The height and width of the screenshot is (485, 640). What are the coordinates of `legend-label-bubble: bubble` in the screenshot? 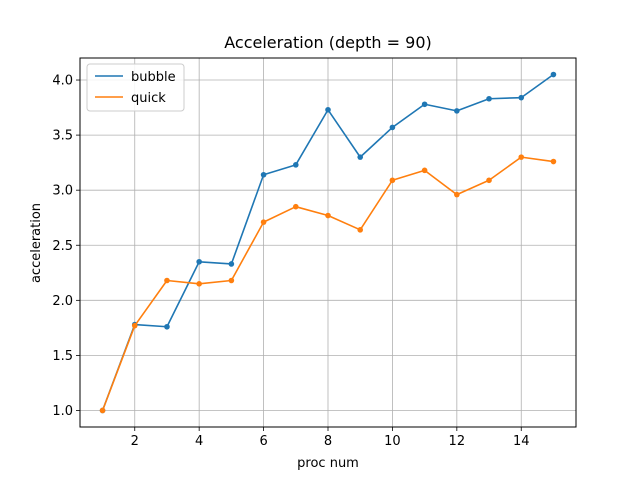 It's located at (153, 77).